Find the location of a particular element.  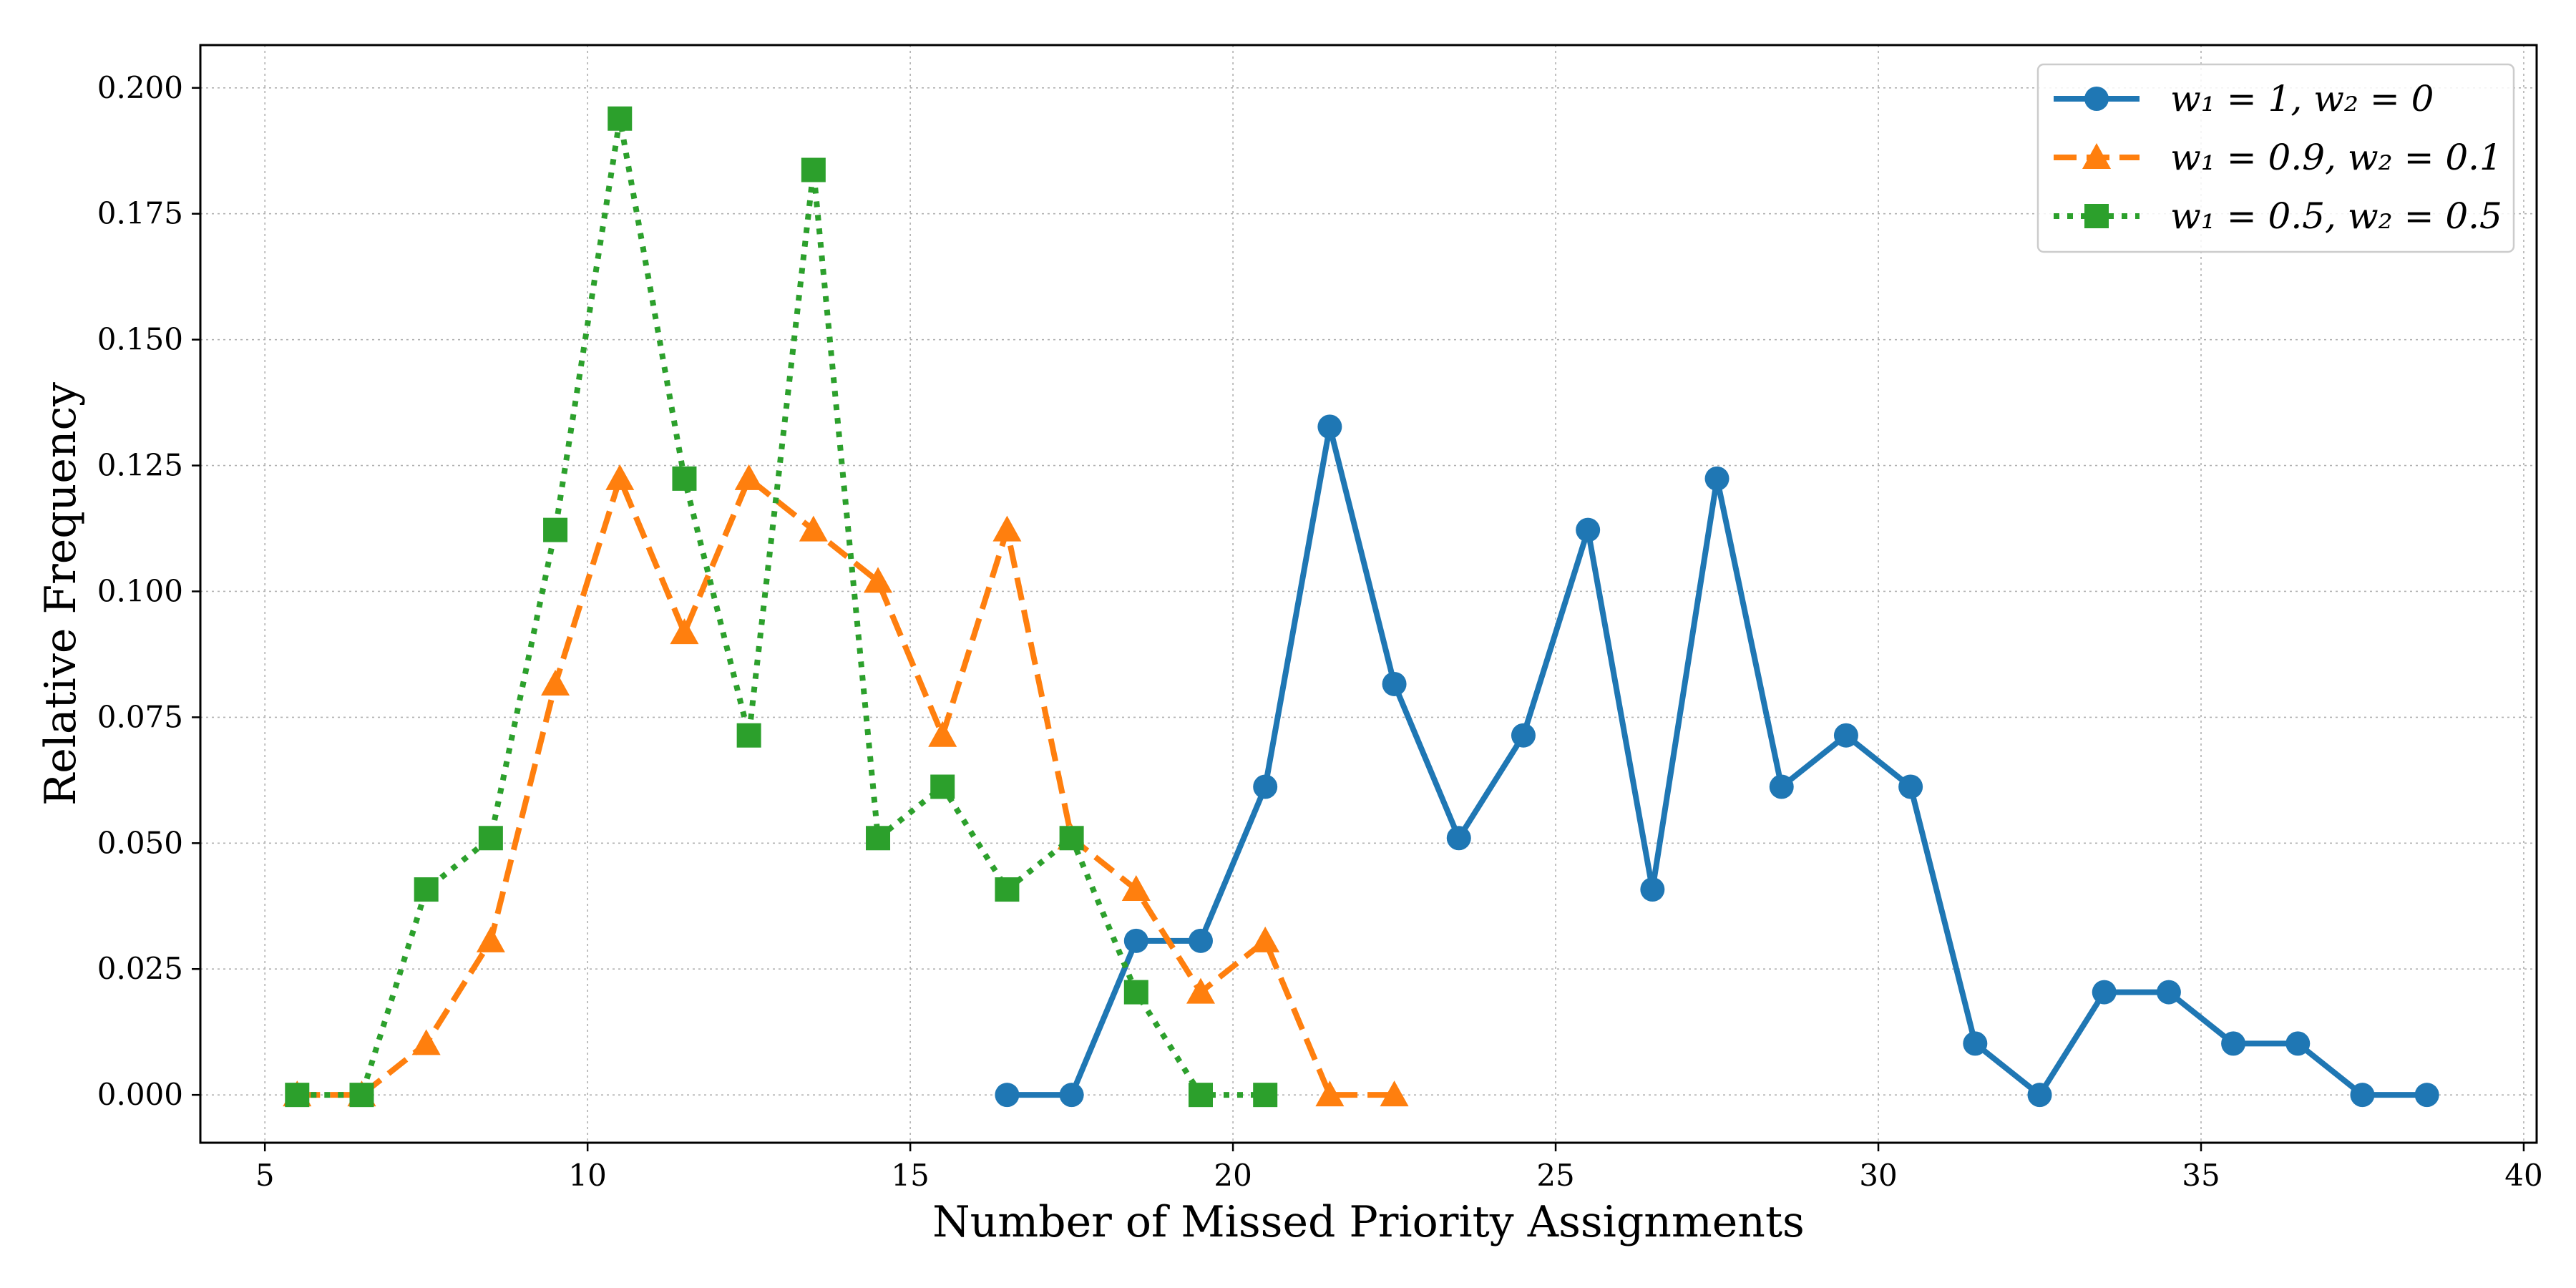

x-tick-label: 30 is located at coordinates (1878, 1175).